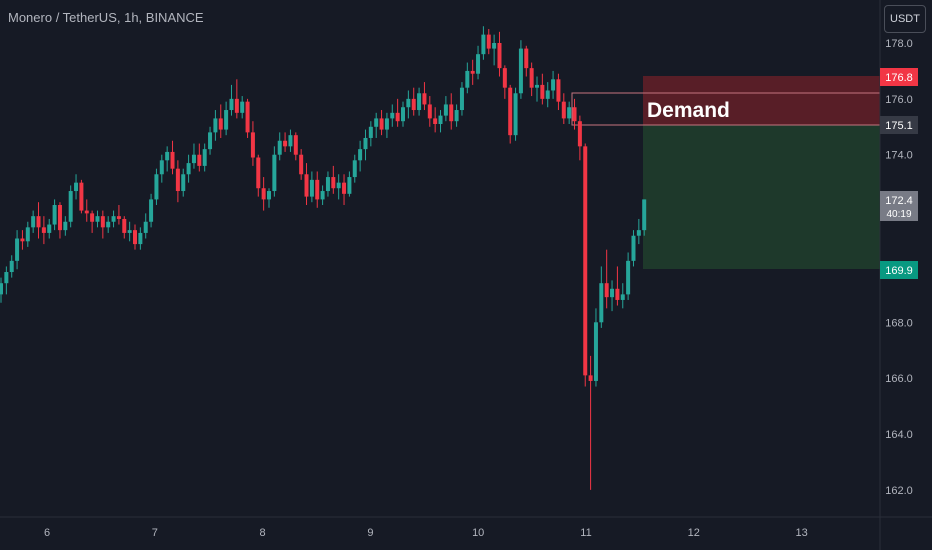  What do you see at coordinates (761, 197) in the screenshot?
I see `target-profit-zone` at bounding box center [761, 197].